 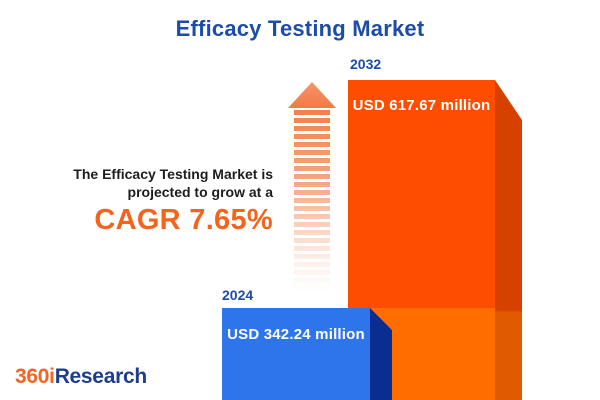 I want to click on brand-logo: 360iResearch, so click(x=81, y=377).